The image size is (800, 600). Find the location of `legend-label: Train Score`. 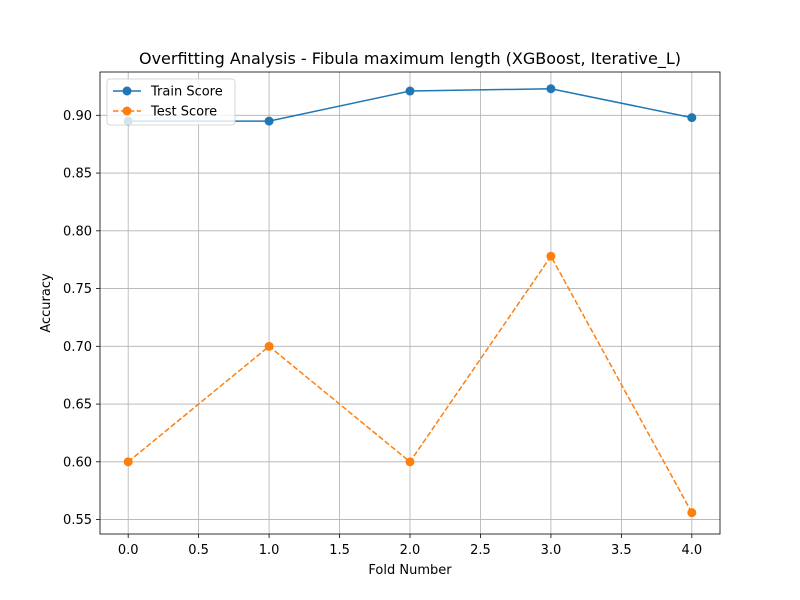

legend-label: Train Score is located at coordinates (186, 92).